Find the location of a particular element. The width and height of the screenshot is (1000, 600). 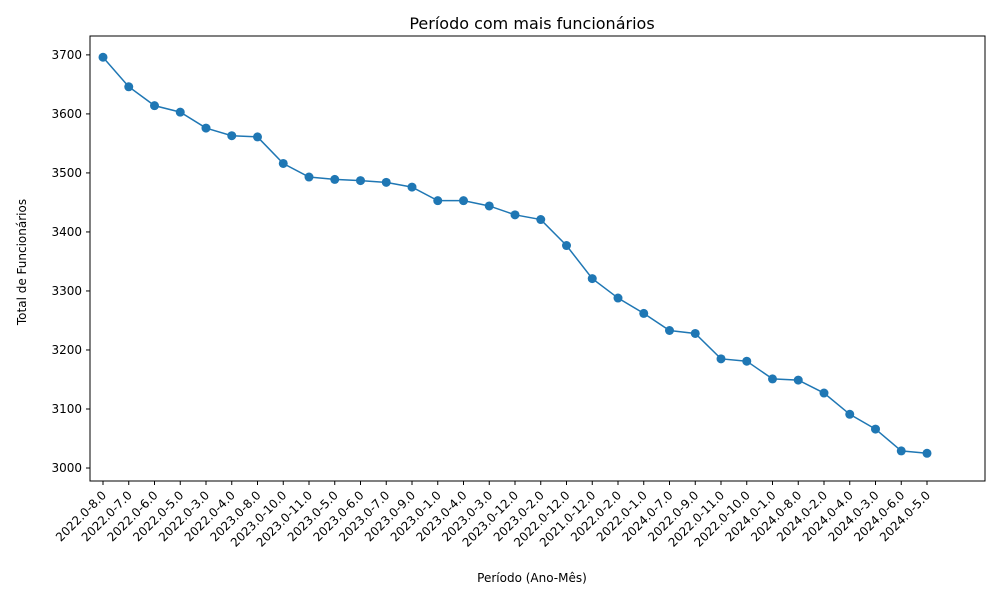

y-tick-label: 3400 is located at coordinates (66, 232).